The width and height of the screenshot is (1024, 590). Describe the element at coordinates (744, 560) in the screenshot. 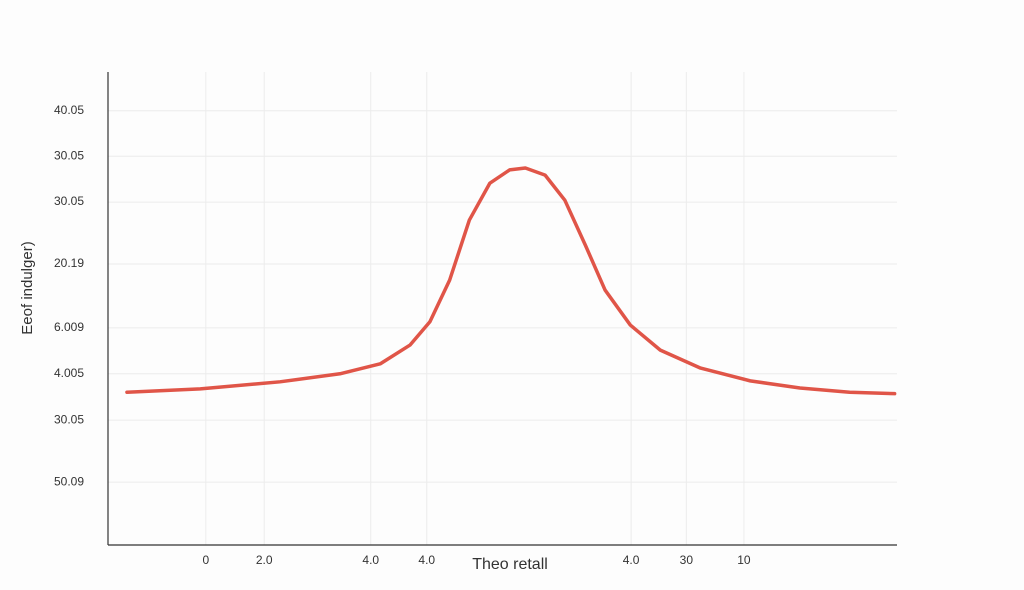

I see `x-tick-label: 10` at that location.